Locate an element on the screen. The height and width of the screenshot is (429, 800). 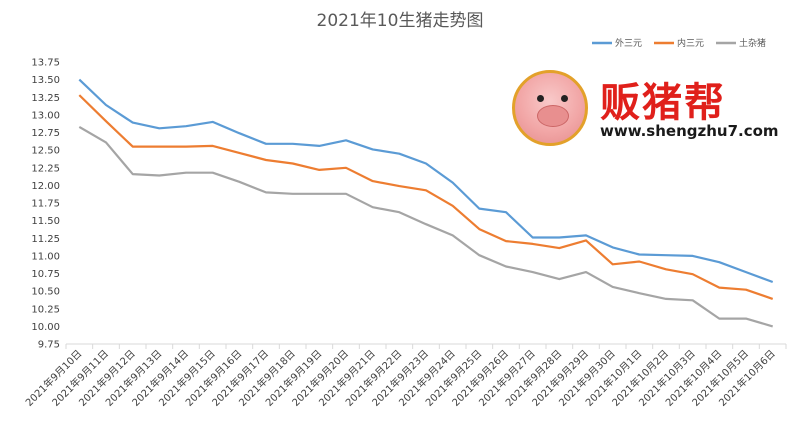
chart-title: 2021年10生猪走势图 is located at coordinates (400, 21).